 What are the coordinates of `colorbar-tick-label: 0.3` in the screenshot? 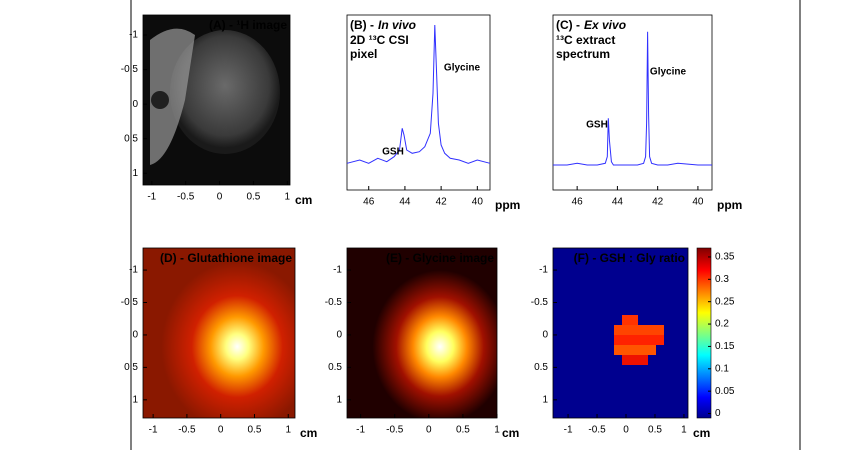 It's located at (722, 279).